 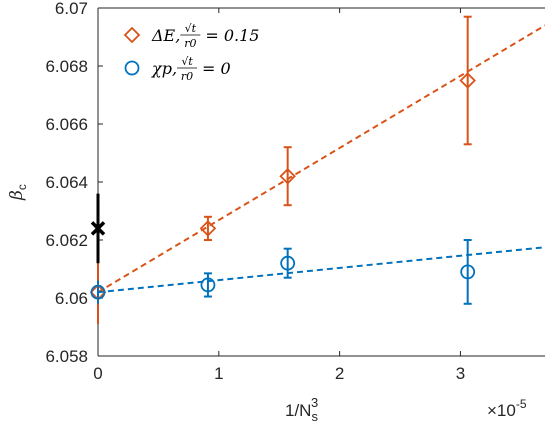 I want to click on x-tick-label: 2, so click(x=339, y=373).